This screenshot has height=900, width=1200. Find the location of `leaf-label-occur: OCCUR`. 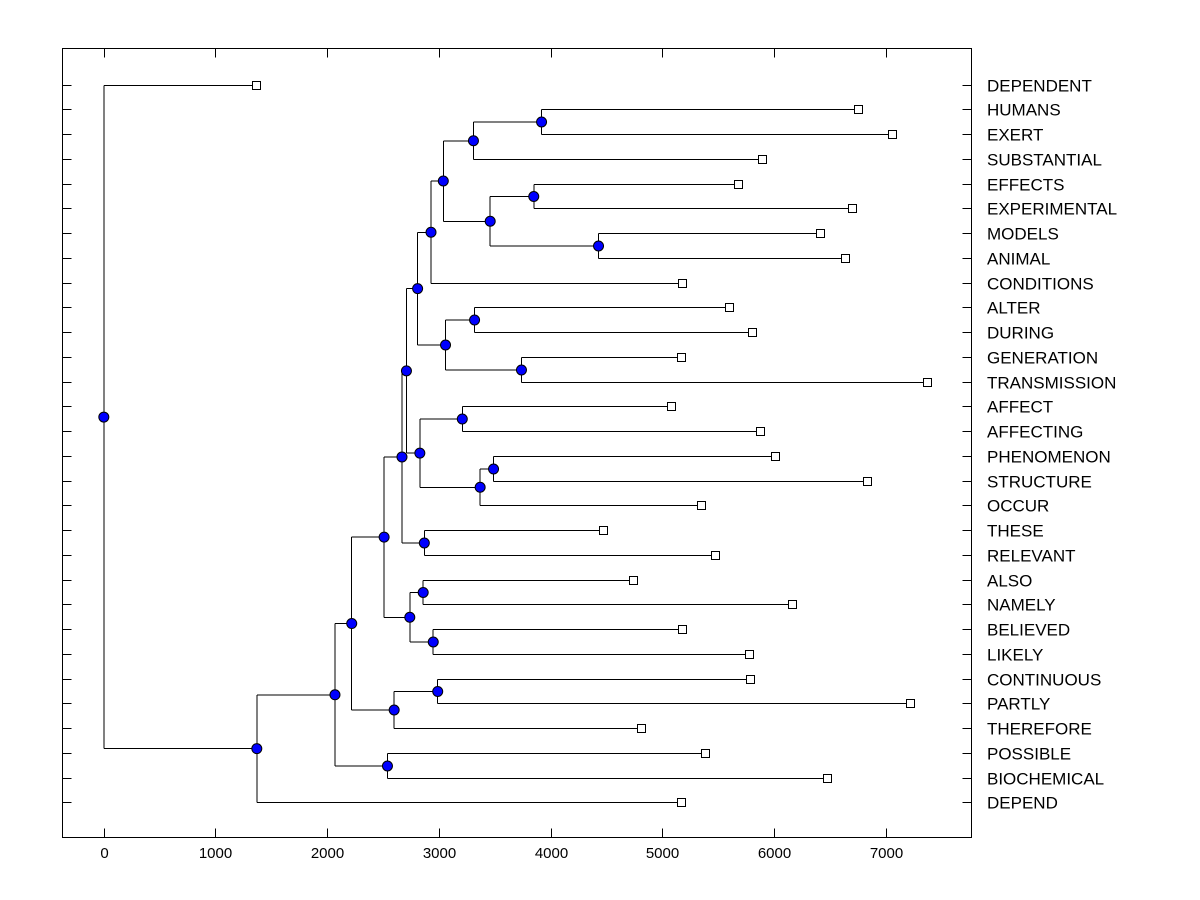

leaf-label-occur: OCCUR is located at coordinates (1018, 506).